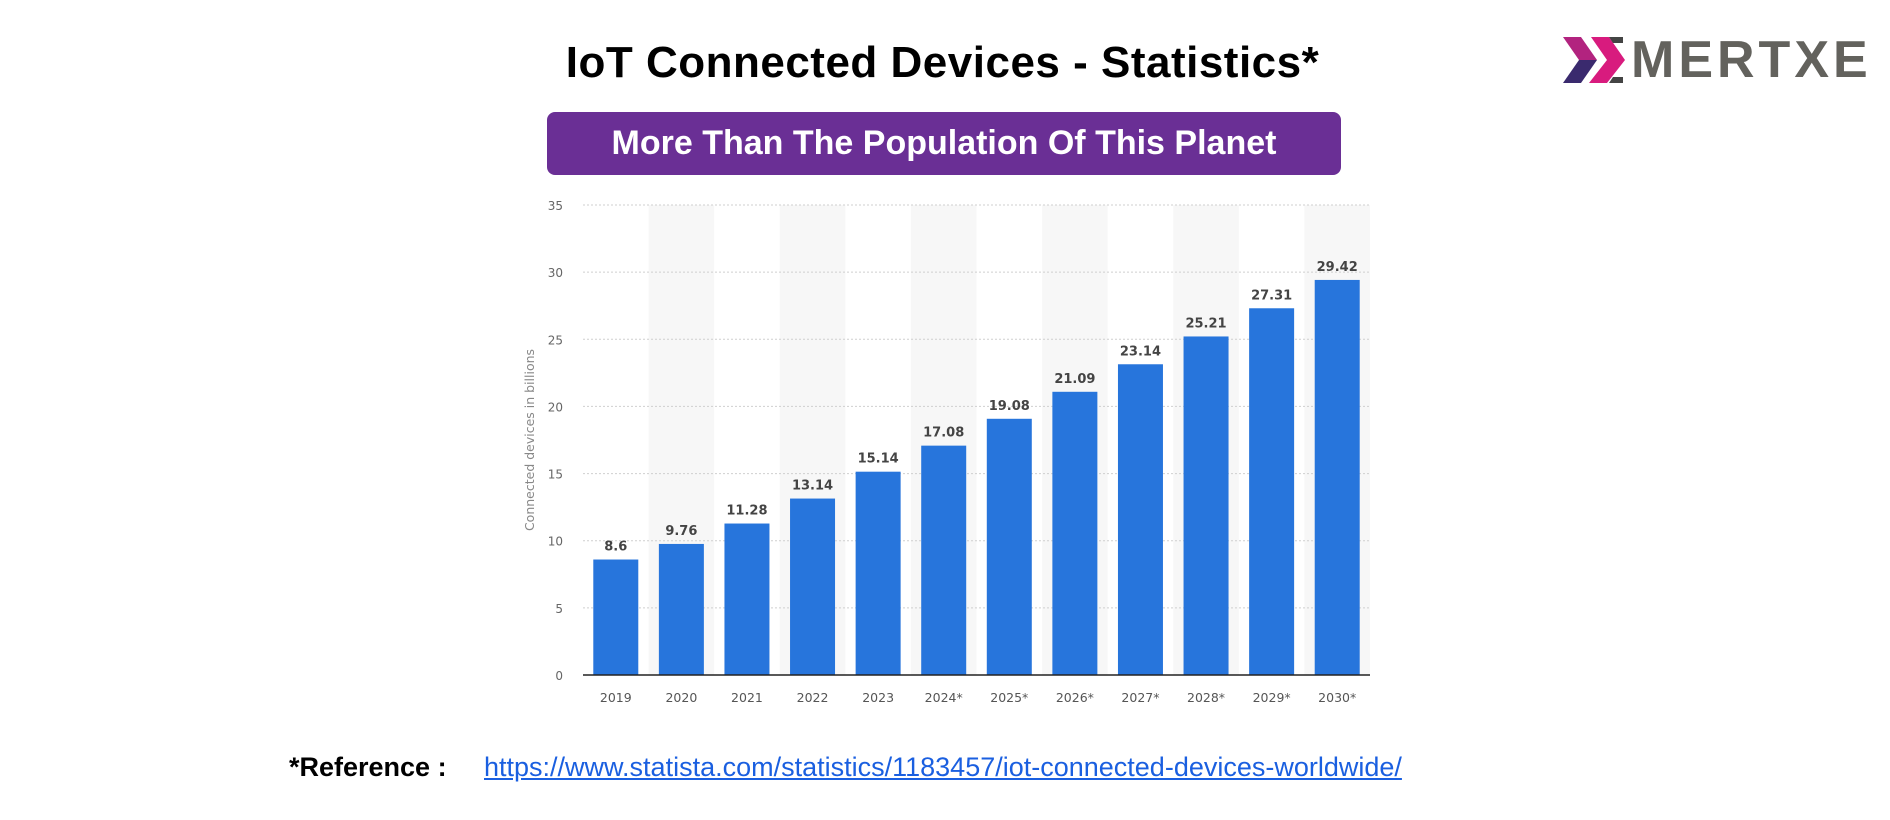 The height and width of the screenshot is (820, 1890). I want to click on emertxe-logo: MERTXE, so click(1717, 60).